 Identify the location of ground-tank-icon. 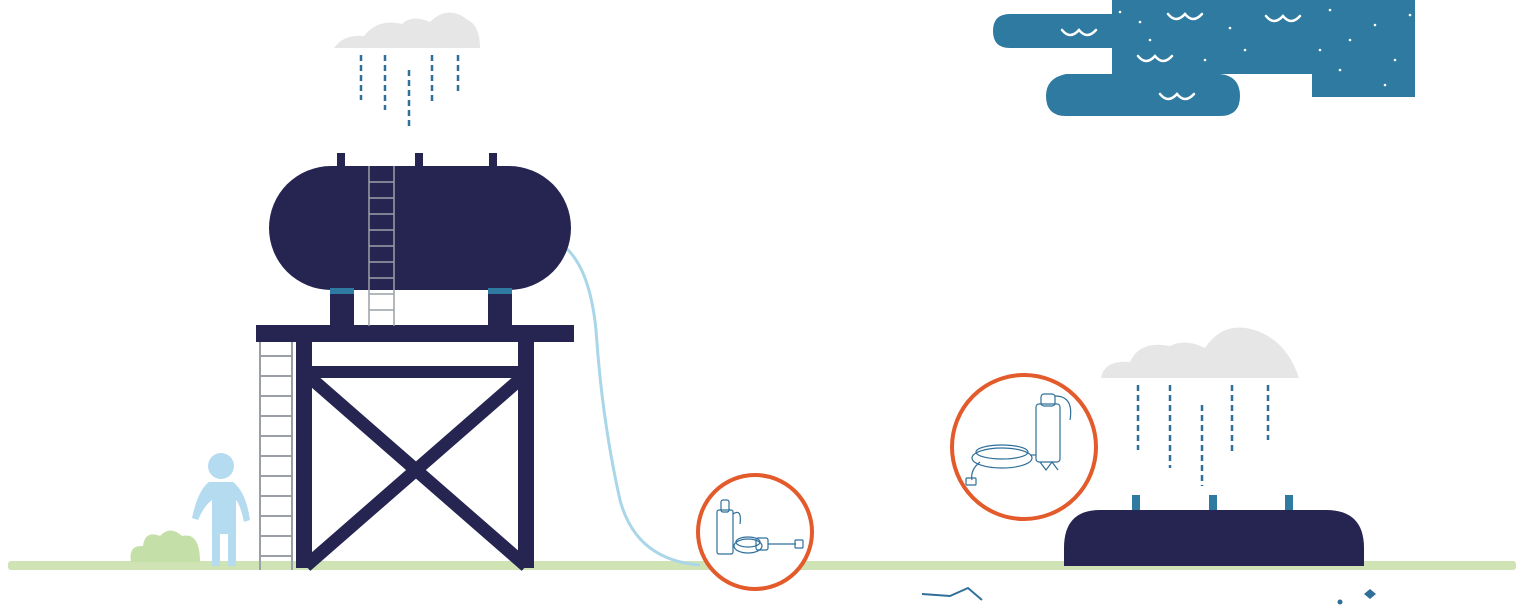
(1214, 530).